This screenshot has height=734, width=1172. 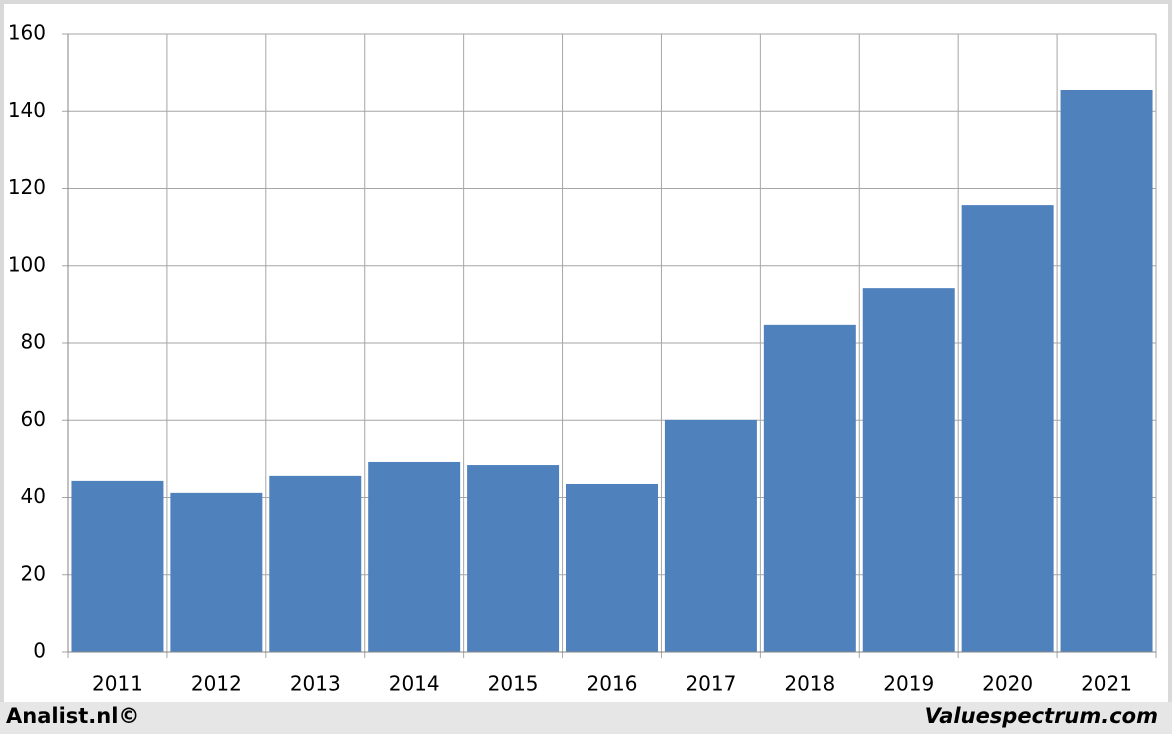 I want to click on x-tick-label: 2013, so click(x=315, y=684).